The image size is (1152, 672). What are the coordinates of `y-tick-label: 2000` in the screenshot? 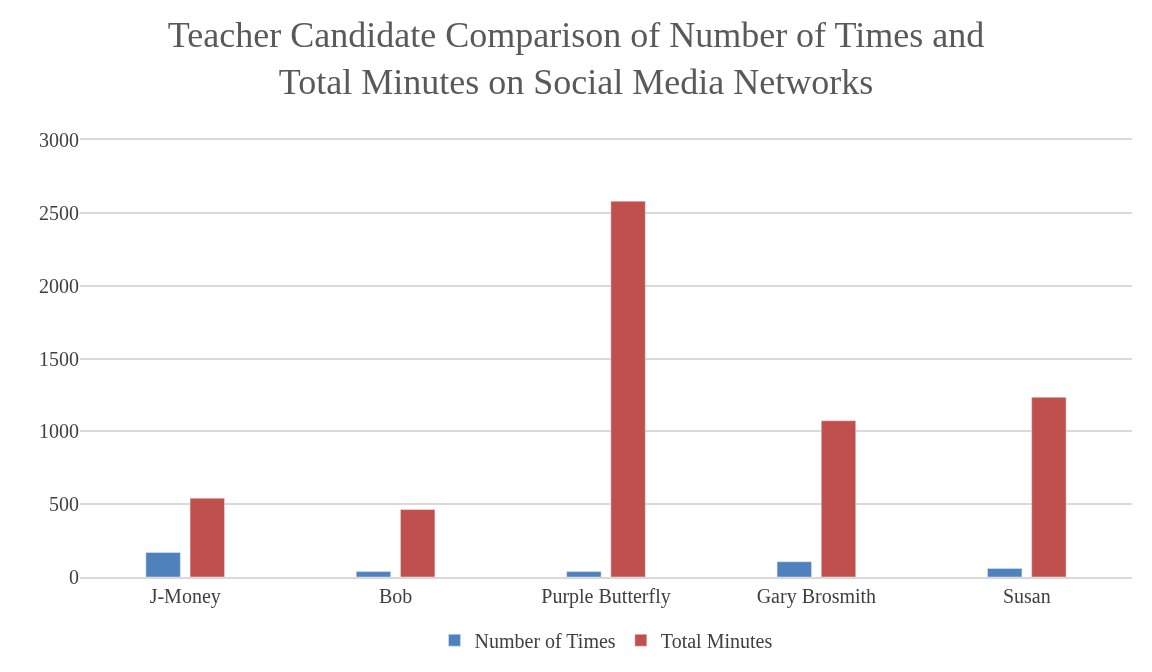 It's located at (59, 285).